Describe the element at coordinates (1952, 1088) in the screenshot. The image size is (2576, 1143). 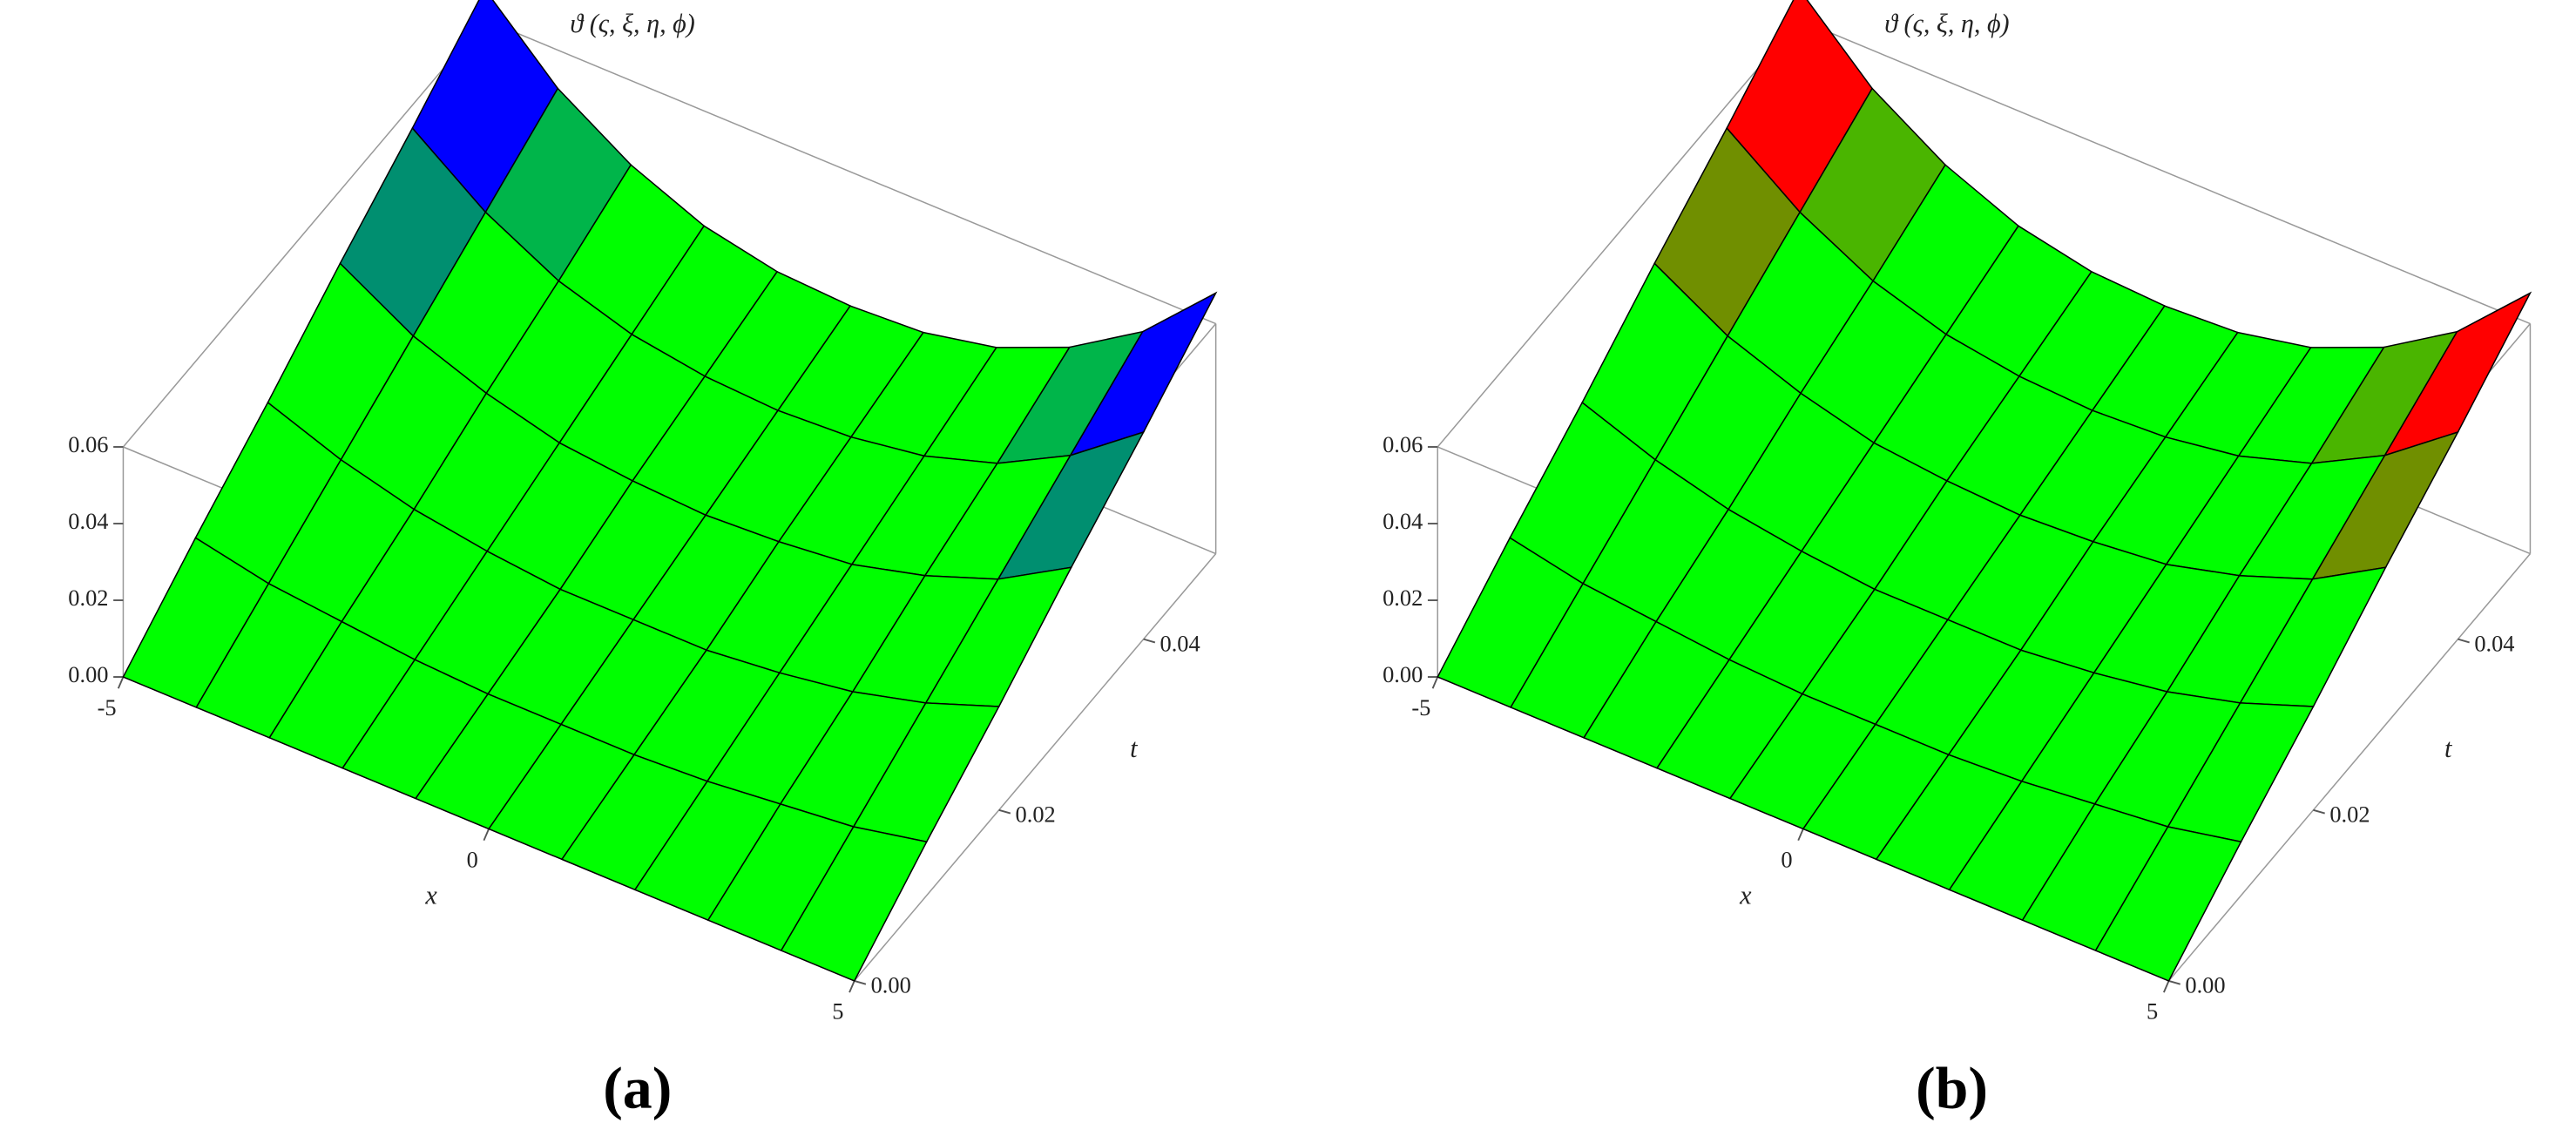
I see `panel-label: (b)` at that location.